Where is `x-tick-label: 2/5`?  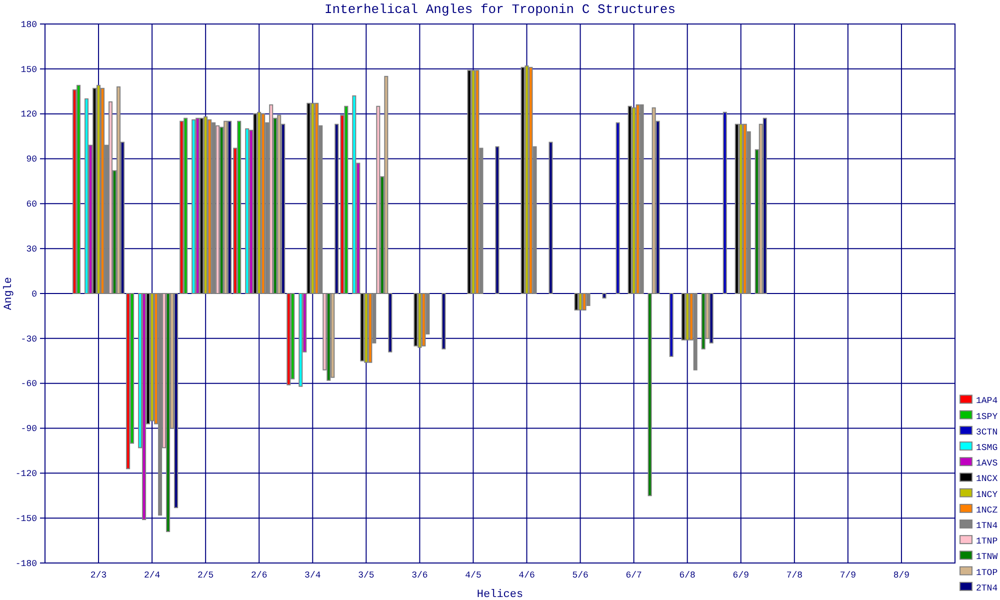
x-tick-label: 2/5 is located at coordinates (205, 575).